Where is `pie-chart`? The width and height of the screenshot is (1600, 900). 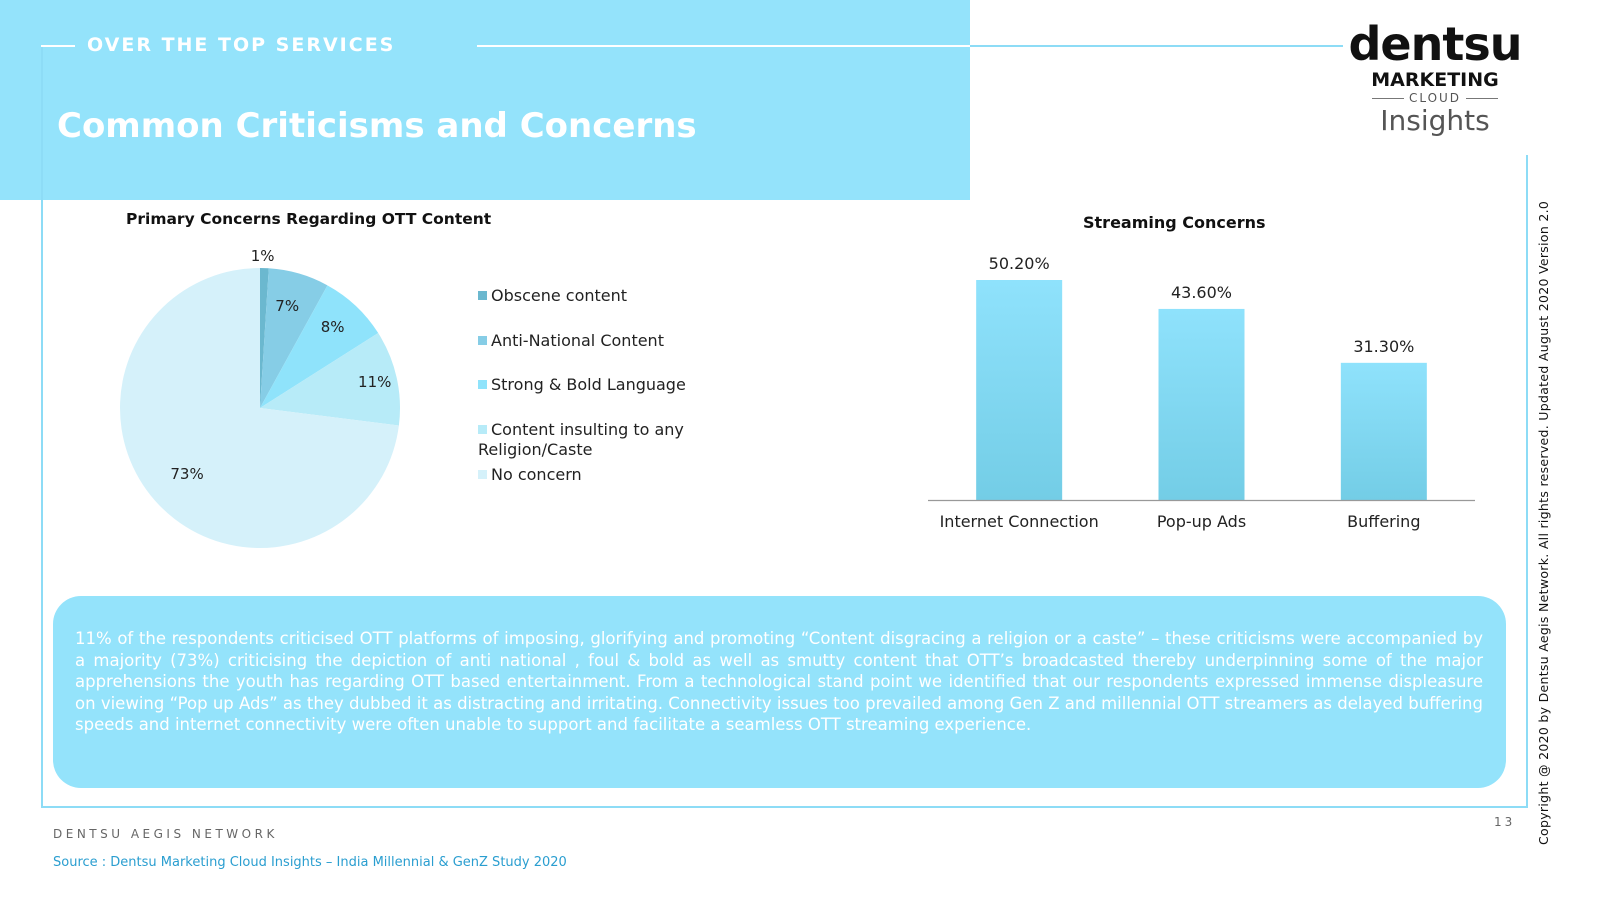 pie-chart is located at coordinates (260, 408).